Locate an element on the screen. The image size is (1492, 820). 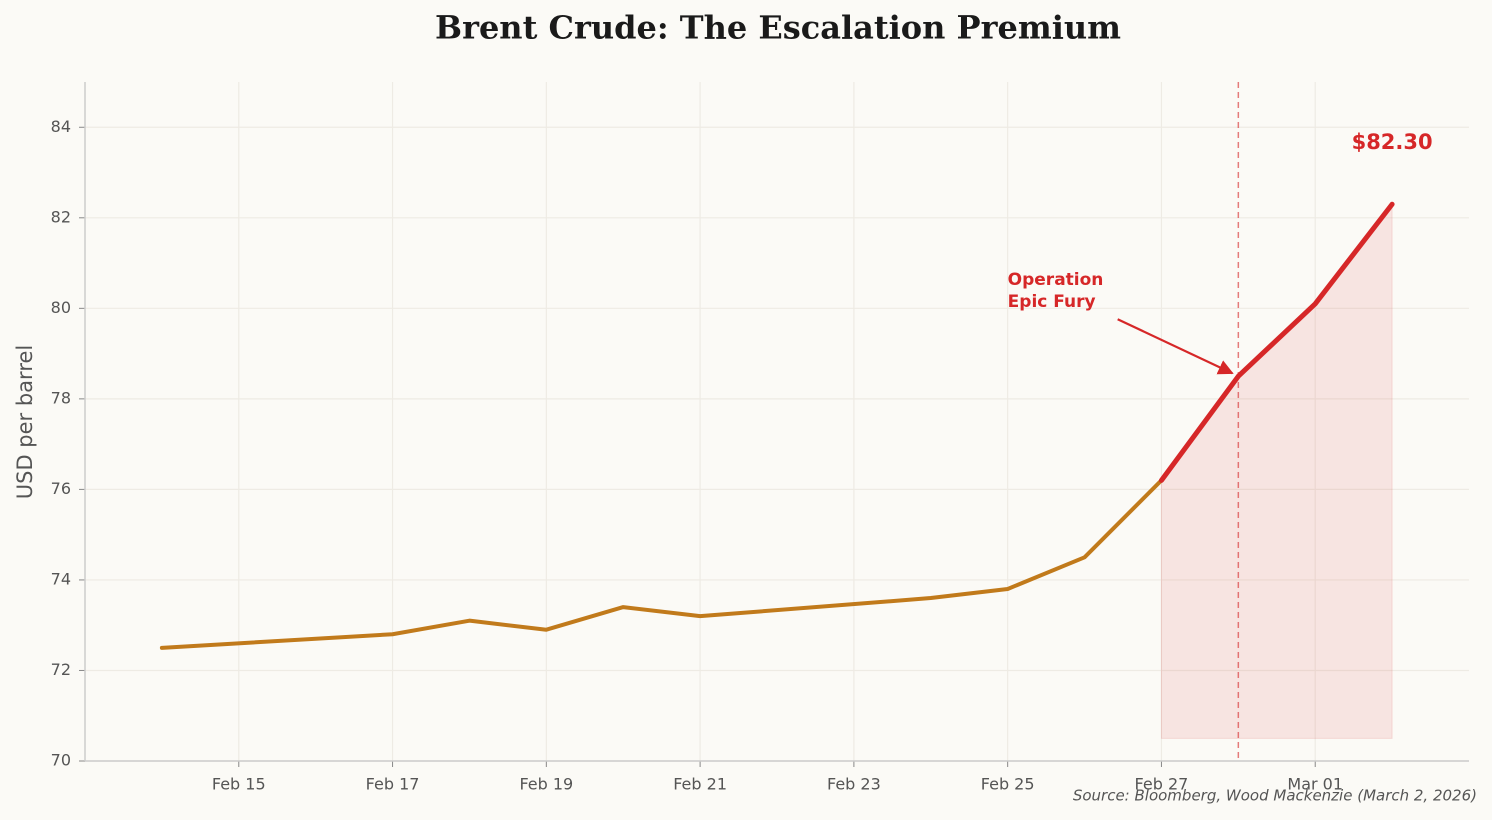
event-label: Operation is located at coordinates (1056, 280).